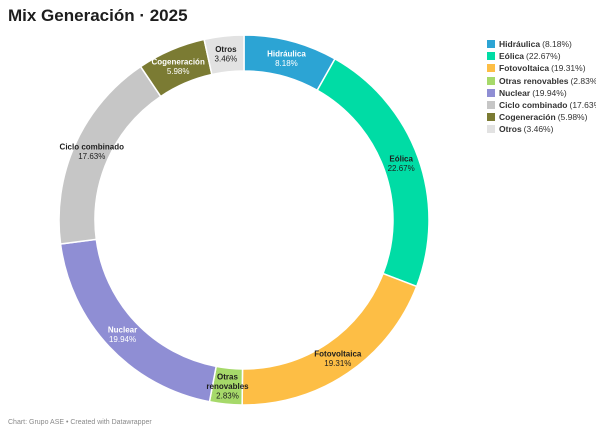  Describe the element at coordinates (533, 105) in the screenshot. I see `legend-label: Ciclo combinado` at that location.